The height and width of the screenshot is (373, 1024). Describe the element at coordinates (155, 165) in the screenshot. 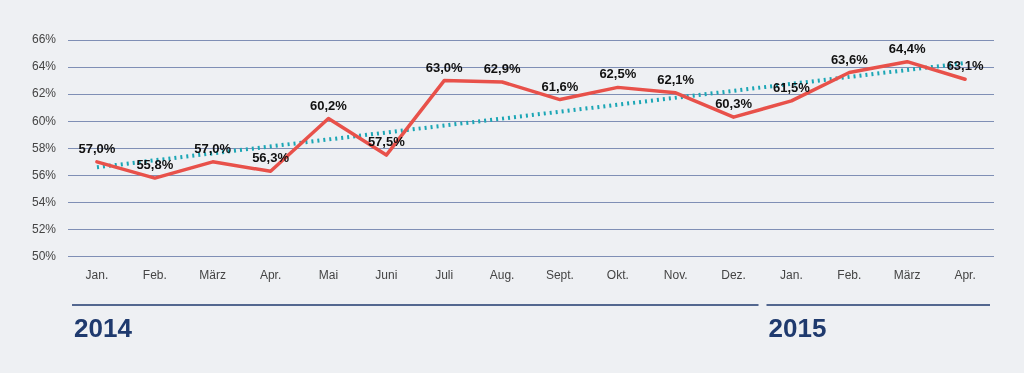

I see `data-label: 55,8%` at that location.